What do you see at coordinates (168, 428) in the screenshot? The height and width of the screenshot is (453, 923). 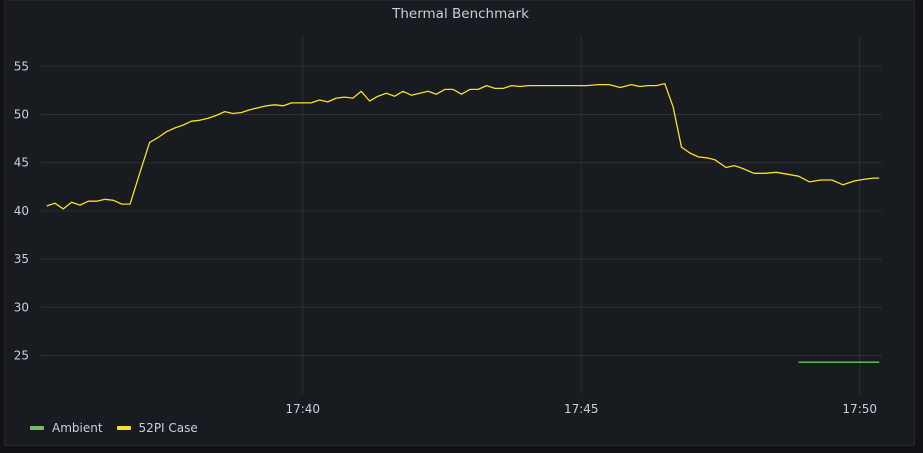 I see `legend-label-52pi-case: 52PI Case` at bounding box center [168, 428].